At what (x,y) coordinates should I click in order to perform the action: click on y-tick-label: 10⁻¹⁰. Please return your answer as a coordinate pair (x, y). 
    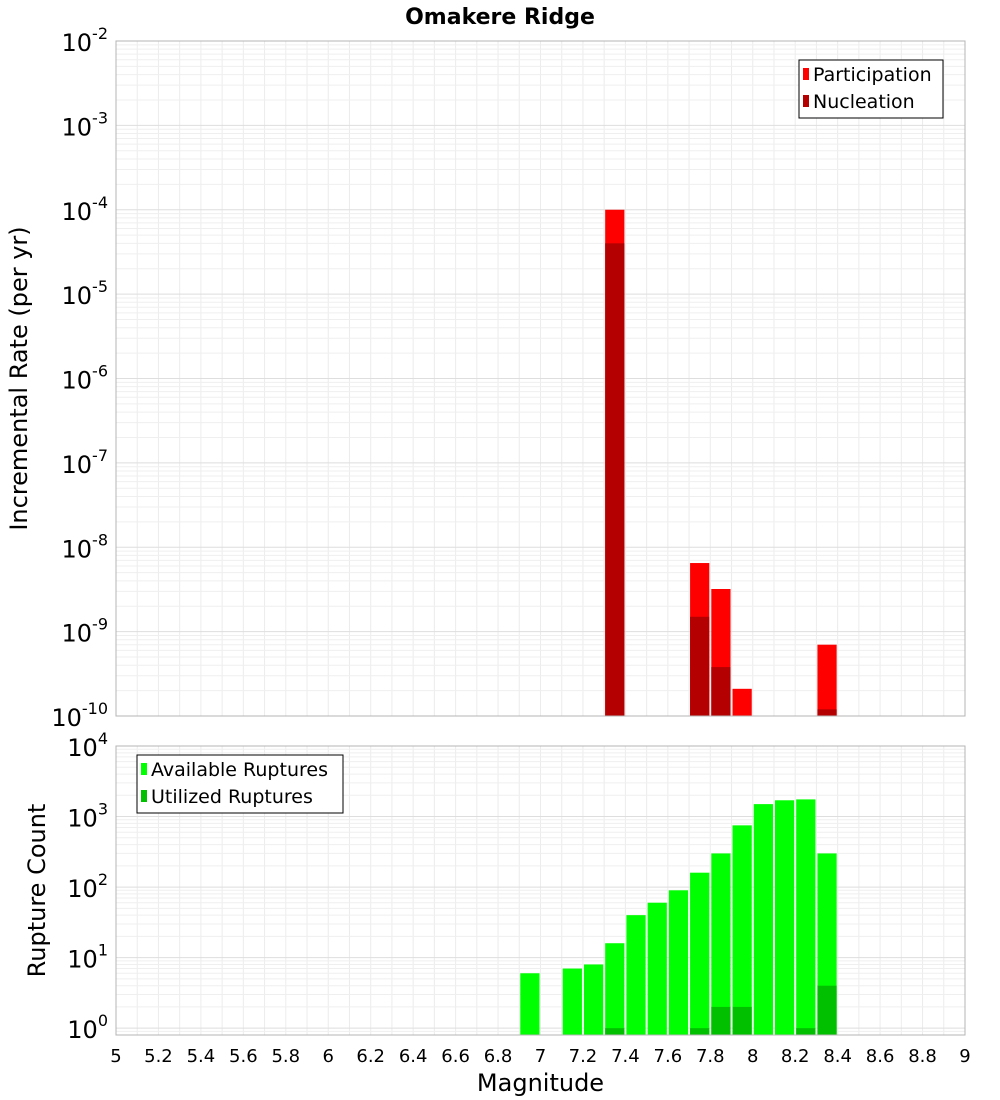
    Looking at the image, I should click on (79, 715).